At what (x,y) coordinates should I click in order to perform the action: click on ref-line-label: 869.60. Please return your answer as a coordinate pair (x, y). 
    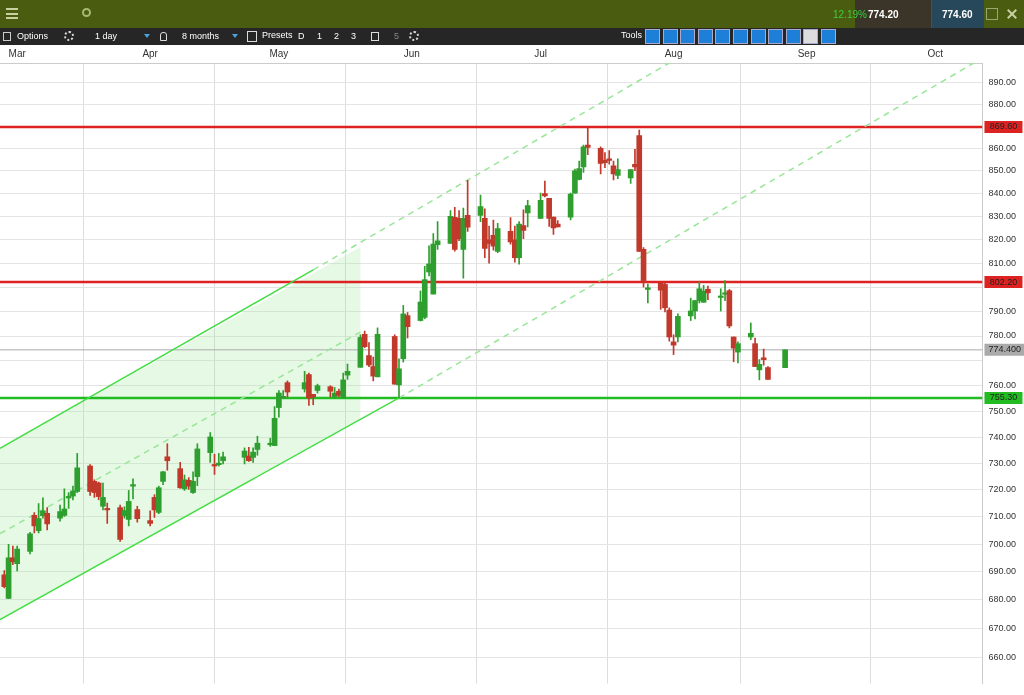
    Looking at the image, I should click on (1003, 126).